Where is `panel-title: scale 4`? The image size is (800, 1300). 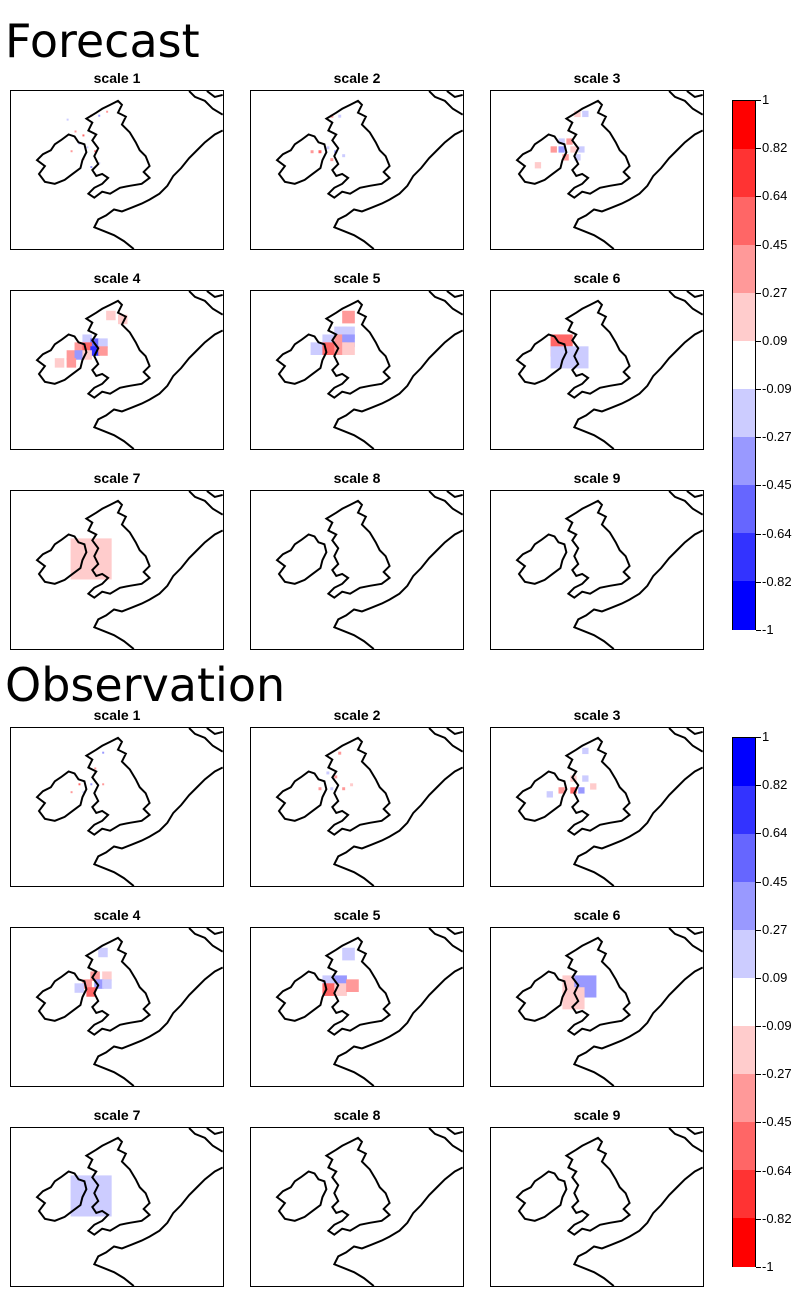
panel-title: scale 4 is located at coordinates (117, 915).